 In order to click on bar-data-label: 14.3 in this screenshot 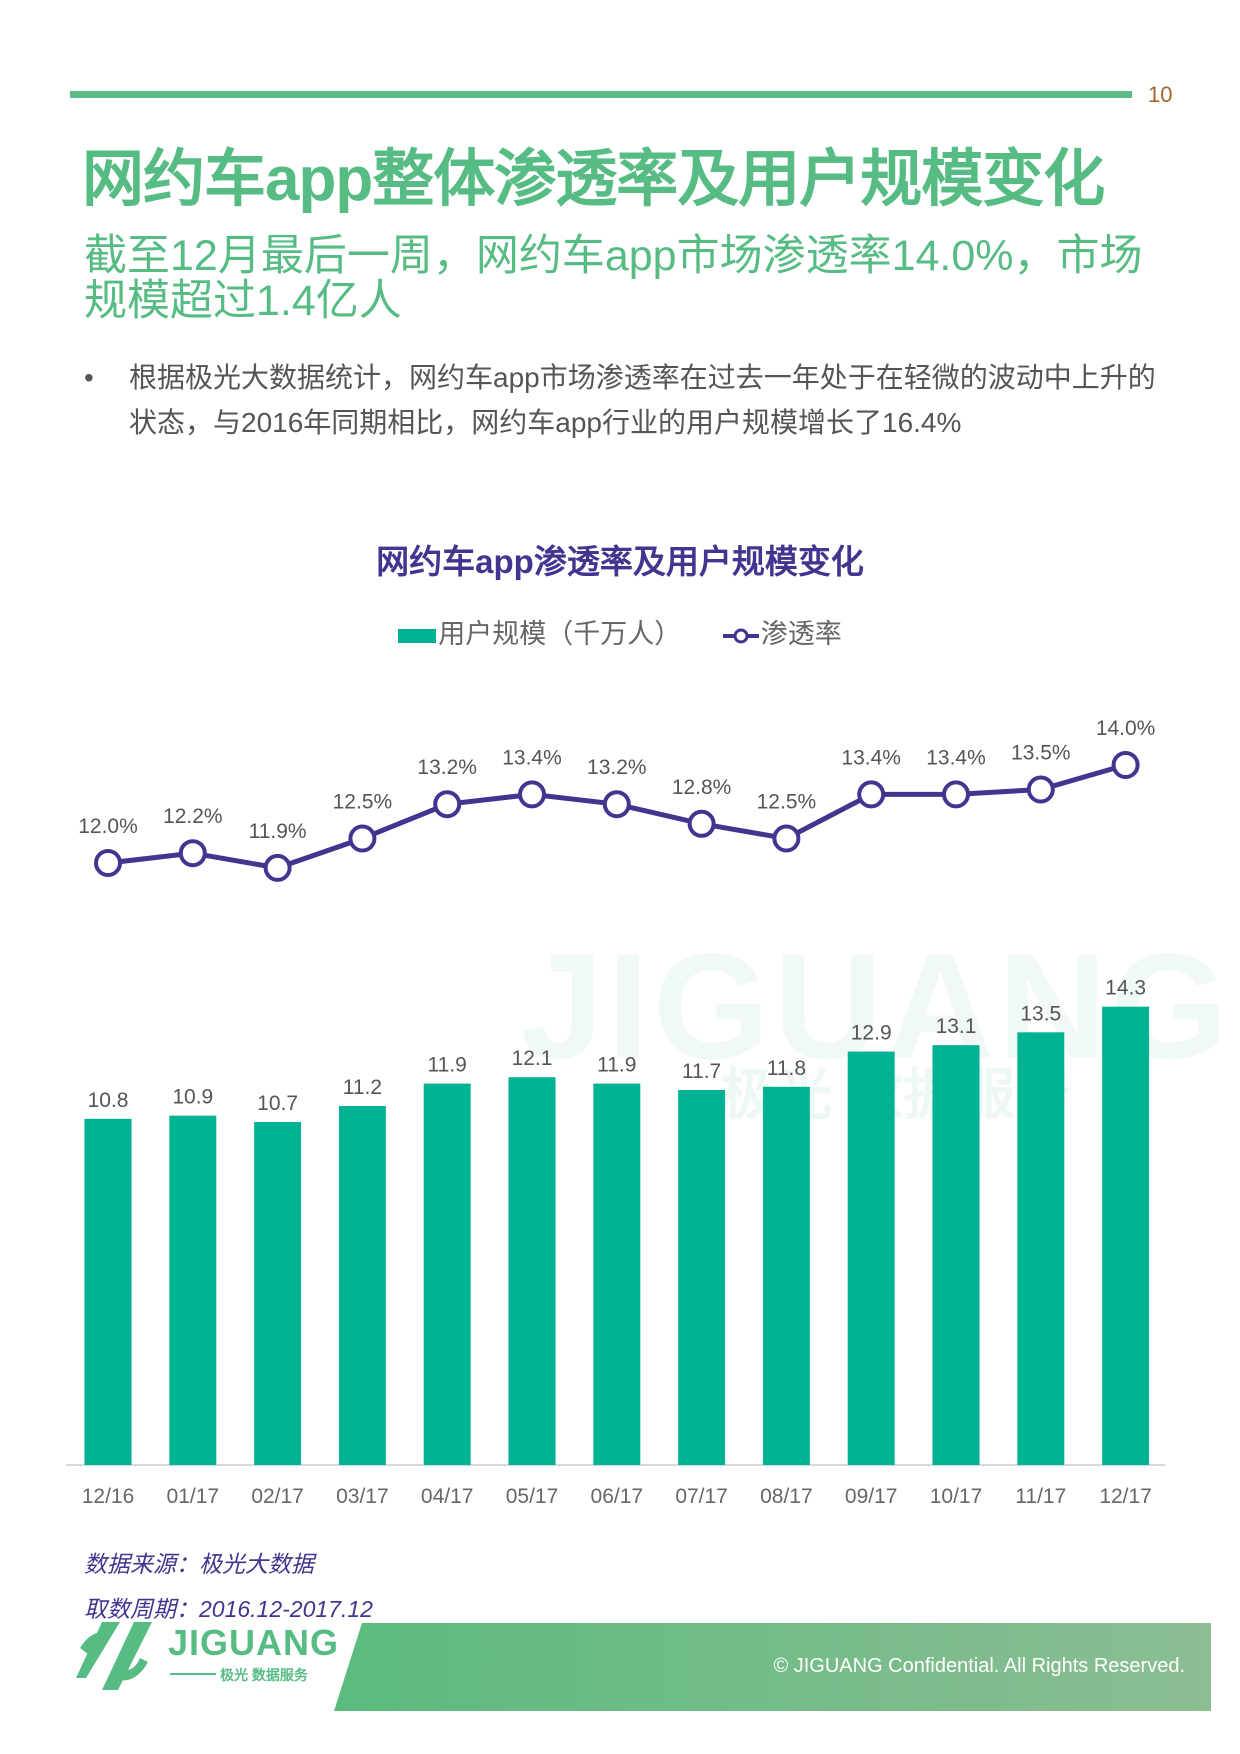, I will do `click(1125, 988)`.